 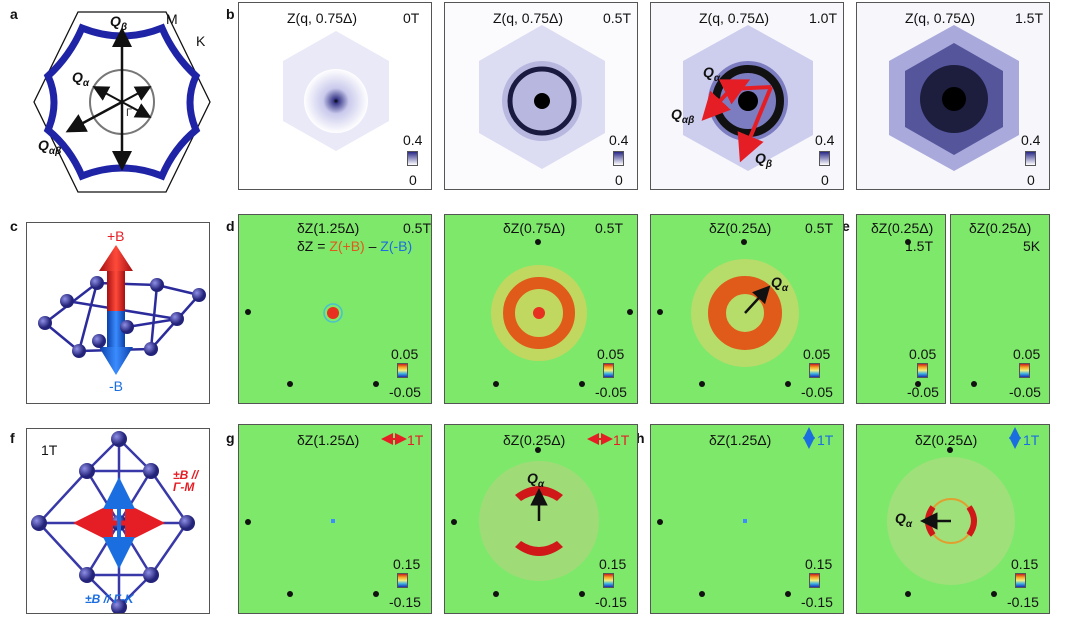 I want to click on panel-letter-g: g, so click(x=230, y=438).